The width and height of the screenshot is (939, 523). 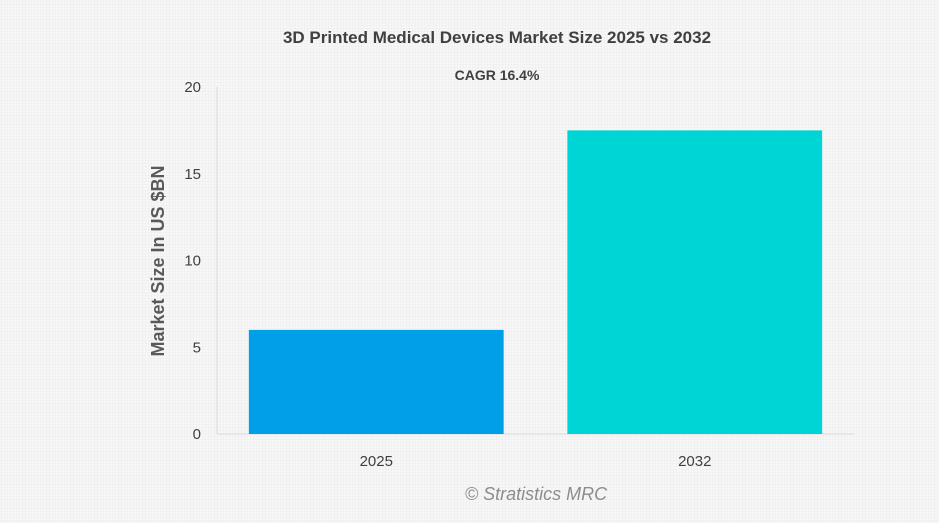 I want to click on bar-2025, so click(x=376, y=381).